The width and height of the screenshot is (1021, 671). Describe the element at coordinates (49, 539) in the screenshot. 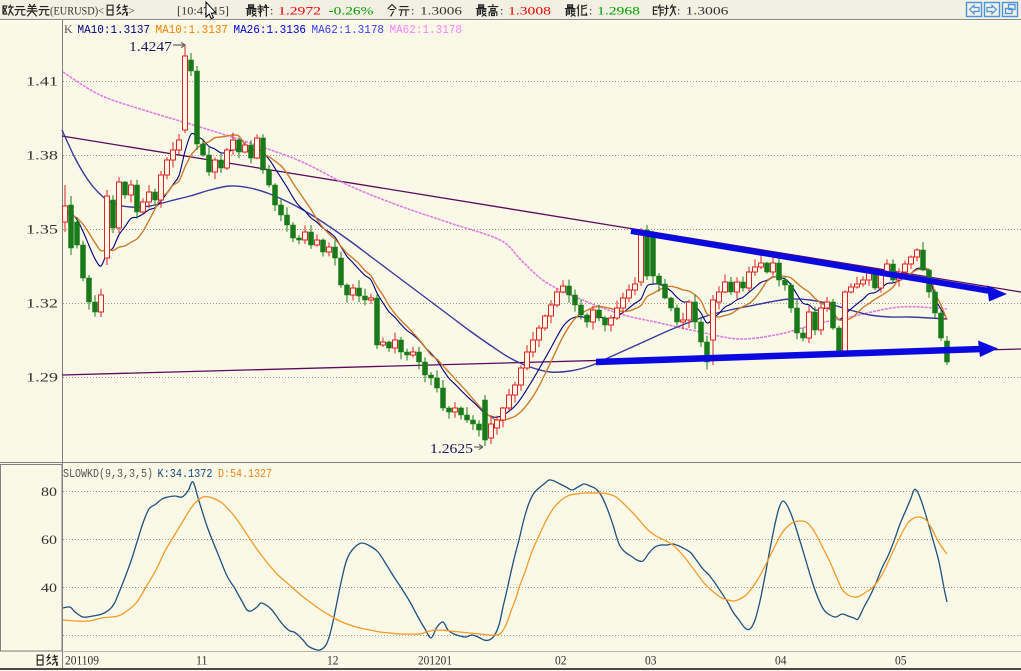

I see `svg-text: 60` at that location.